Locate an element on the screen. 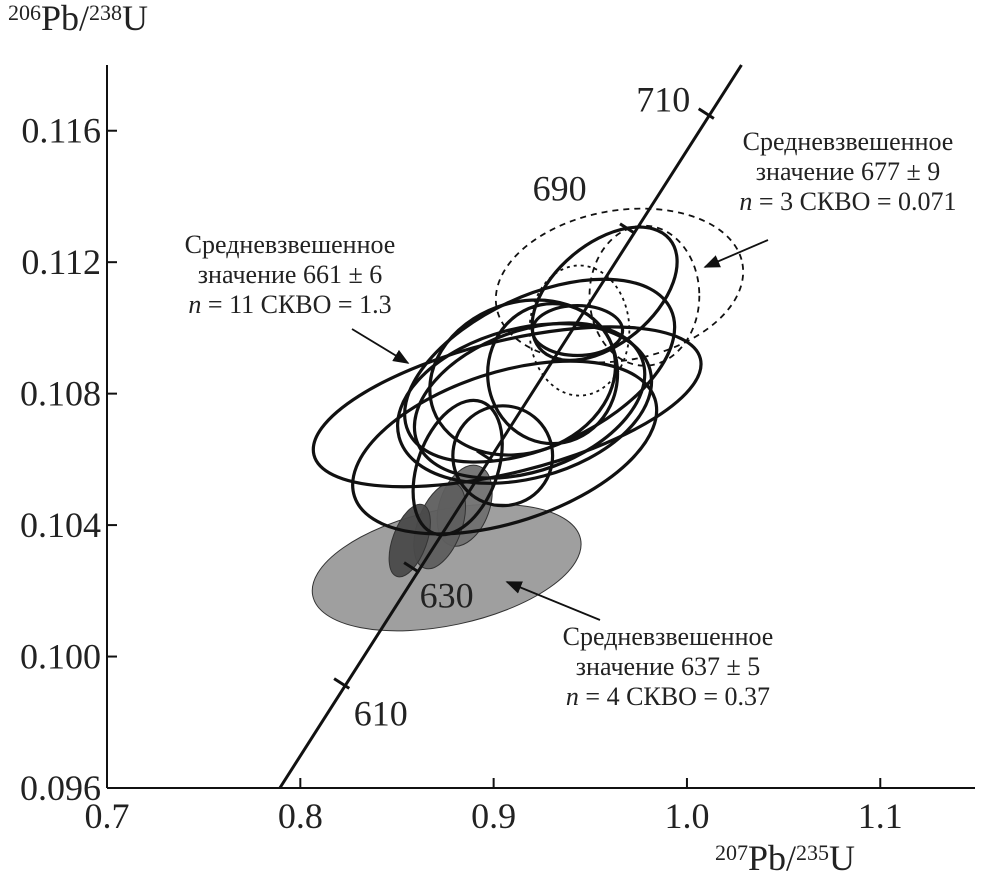 The height and width of the screenshot is (888, 982). y-title-el2: U is located at coordinates (135, 19).